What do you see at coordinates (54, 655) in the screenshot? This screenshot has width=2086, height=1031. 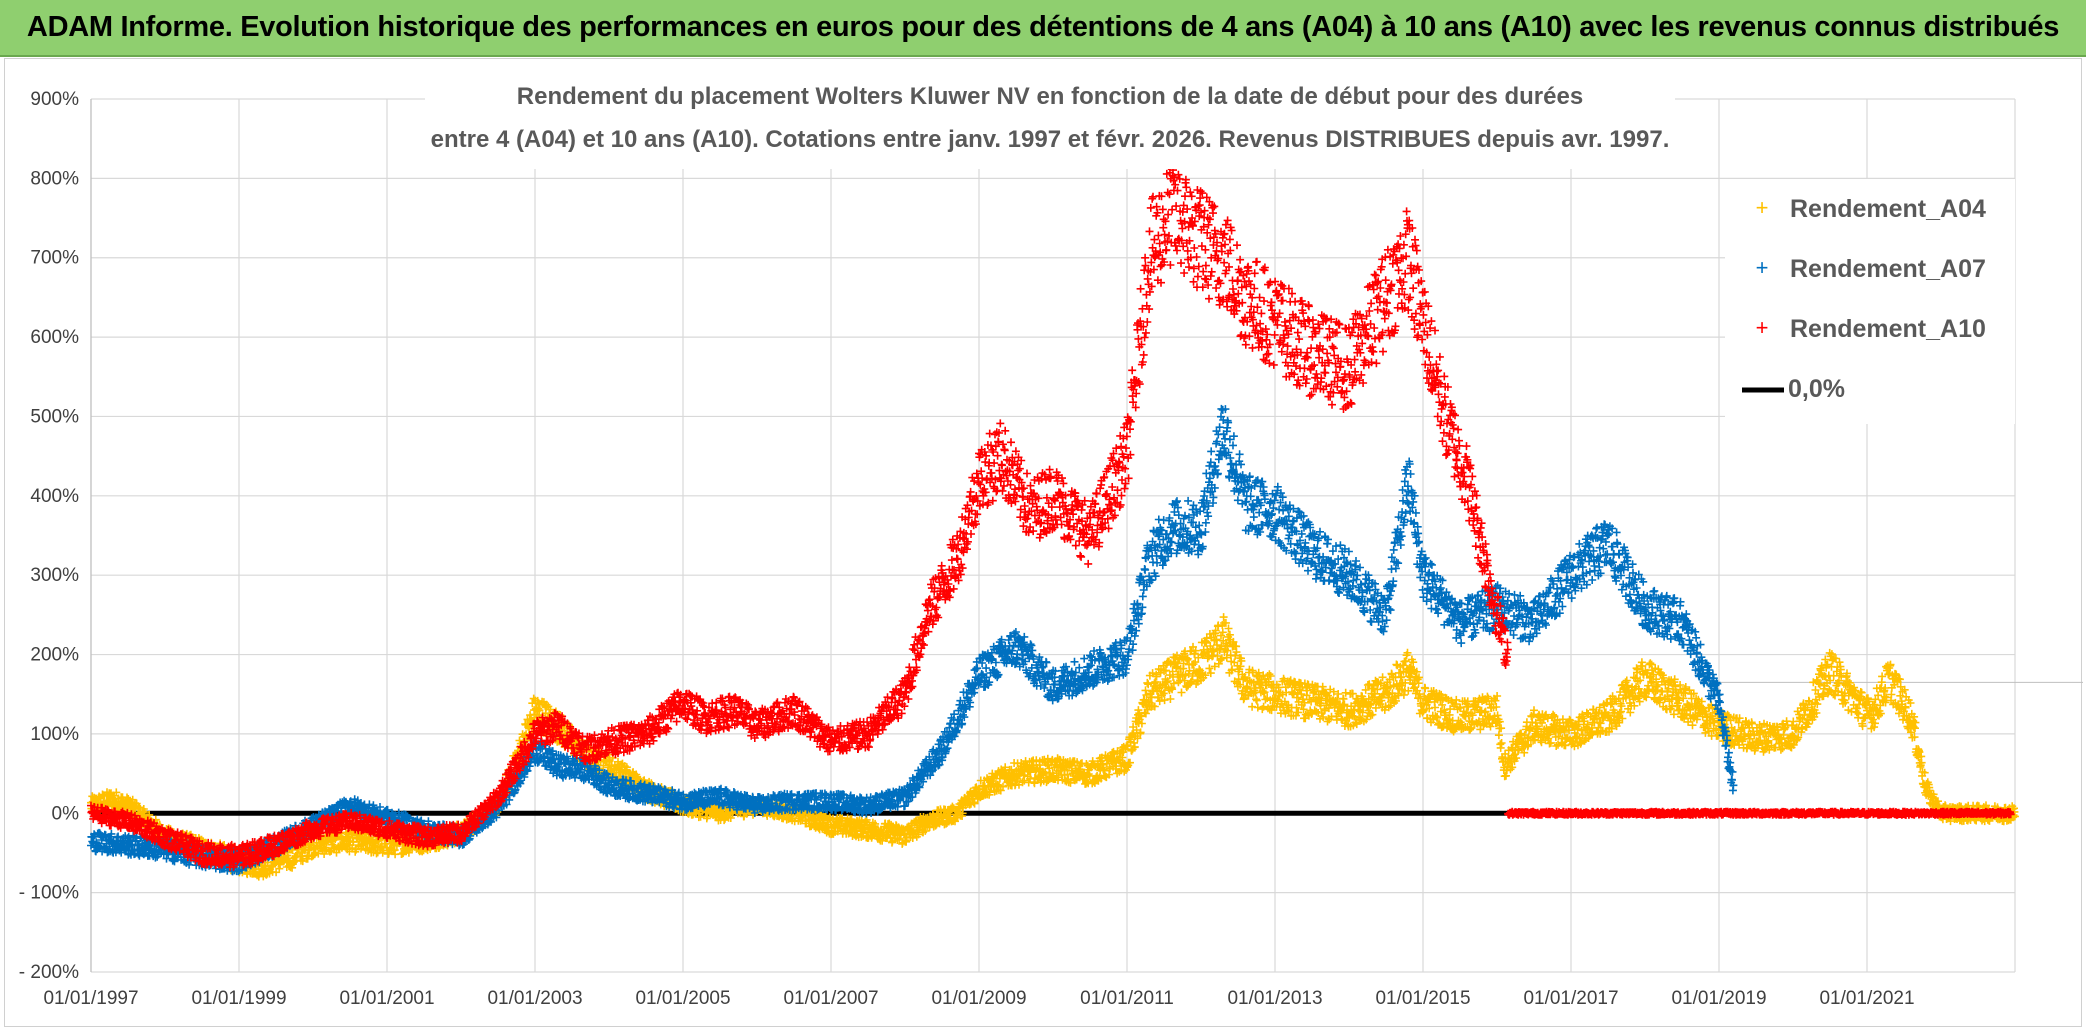 I see `y-tick-label: 200%` at bounding box center [54, 655].